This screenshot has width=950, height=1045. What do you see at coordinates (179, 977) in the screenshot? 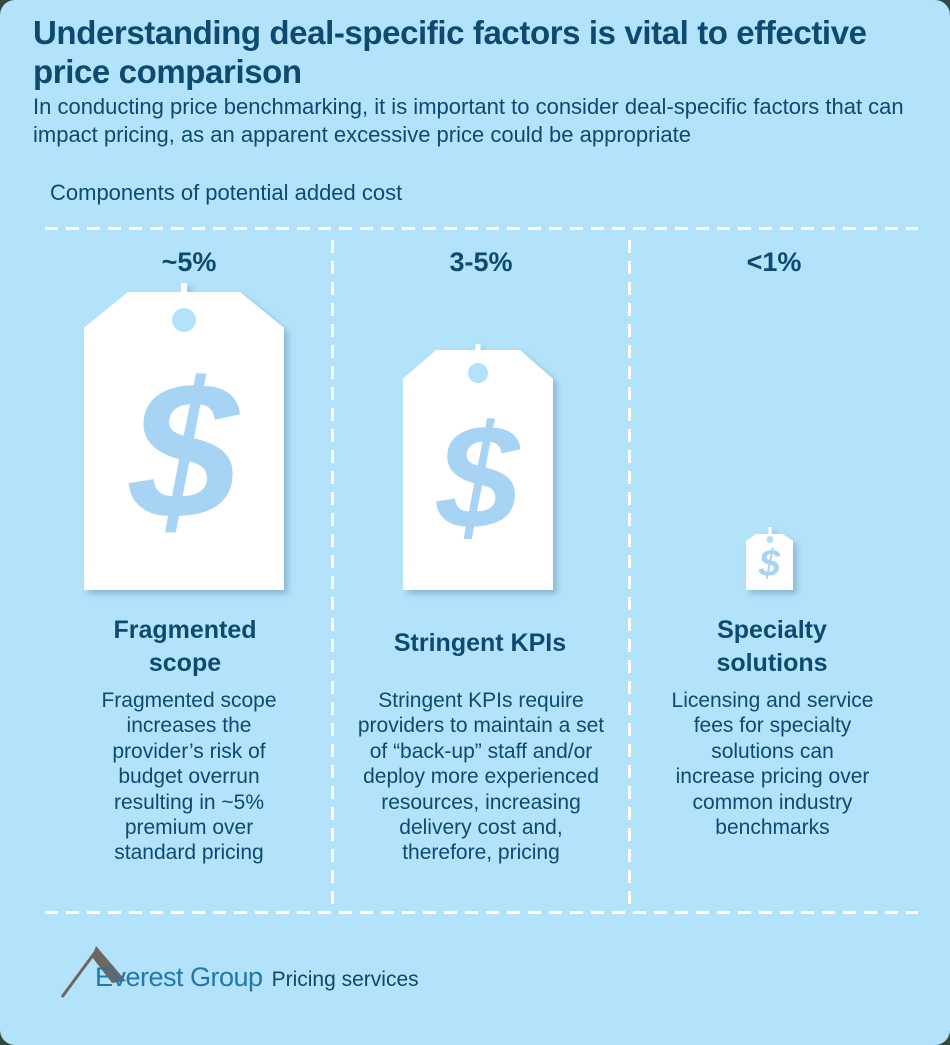
I see `everest-group-logo-text: Everest Group` at bounding box center [179, 977].